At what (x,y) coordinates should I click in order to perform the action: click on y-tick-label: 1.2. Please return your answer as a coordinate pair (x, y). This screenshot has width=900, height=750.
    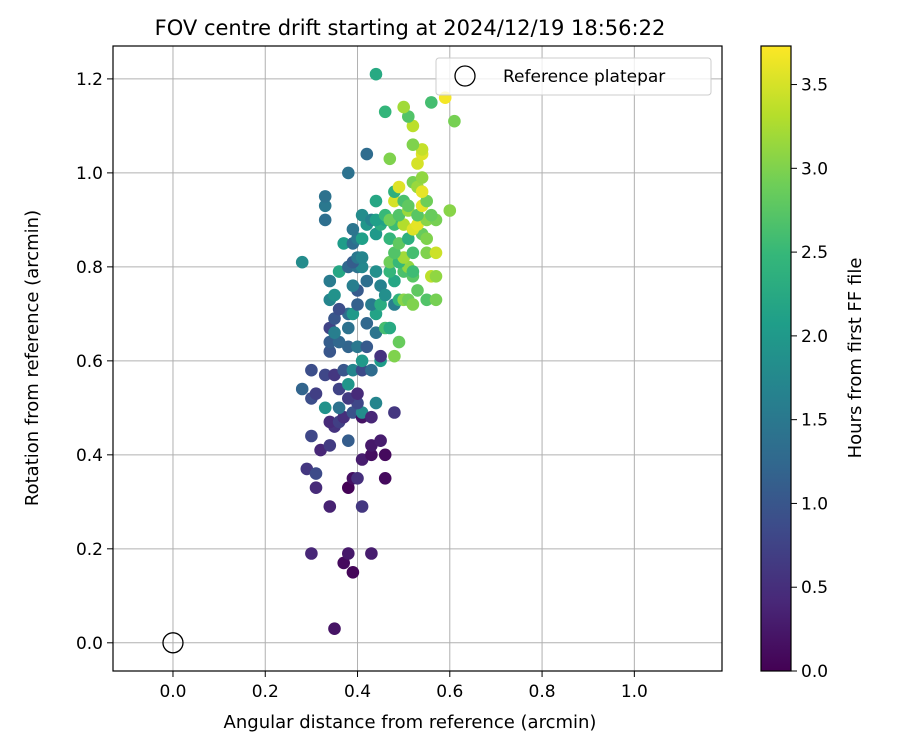
    Looking at the image, I should click on (89, 80).